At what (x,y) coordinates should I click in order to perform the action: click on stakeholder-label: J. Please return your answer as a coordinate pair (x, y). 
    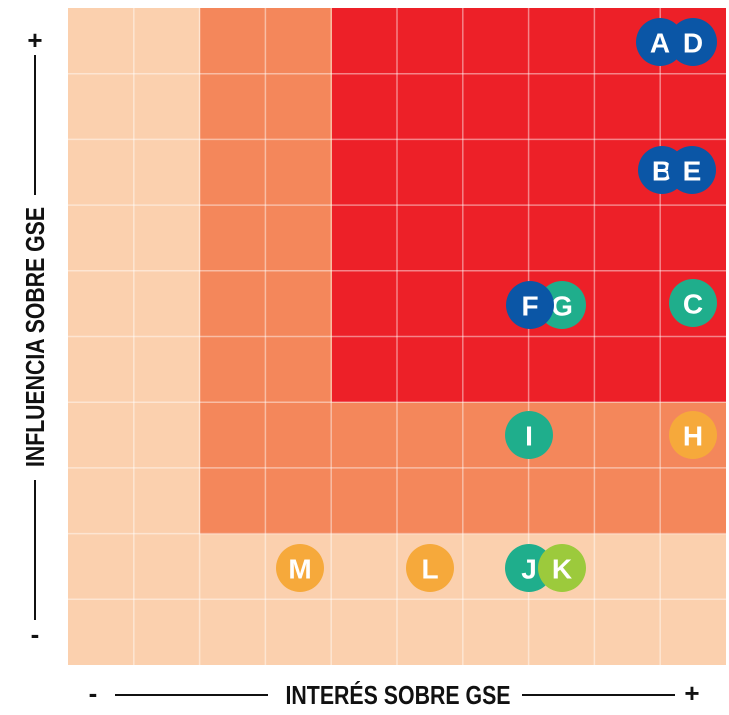
    Looking at the image, I should click on (529, 569).